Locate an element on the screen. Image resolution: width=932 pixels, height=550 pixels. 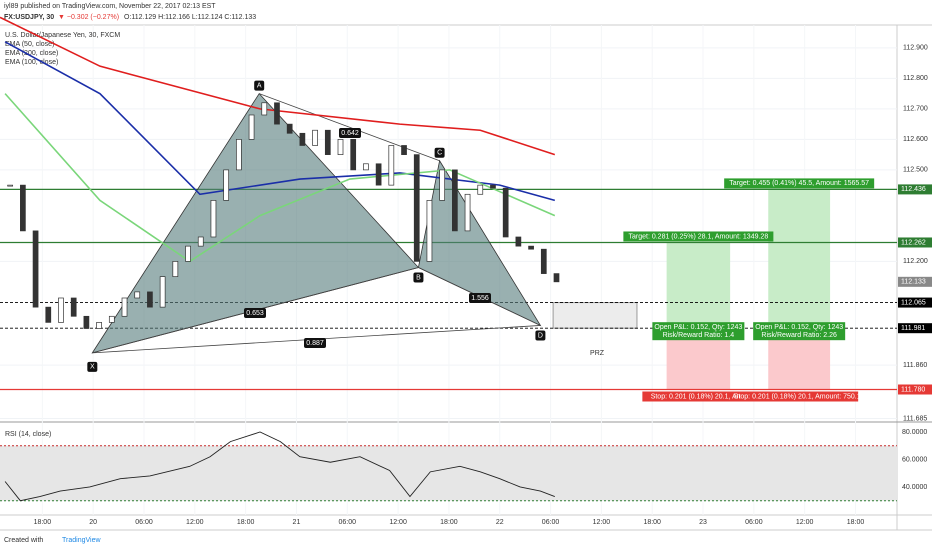
price-label: 112.436 is located at coordinates (913, 189).